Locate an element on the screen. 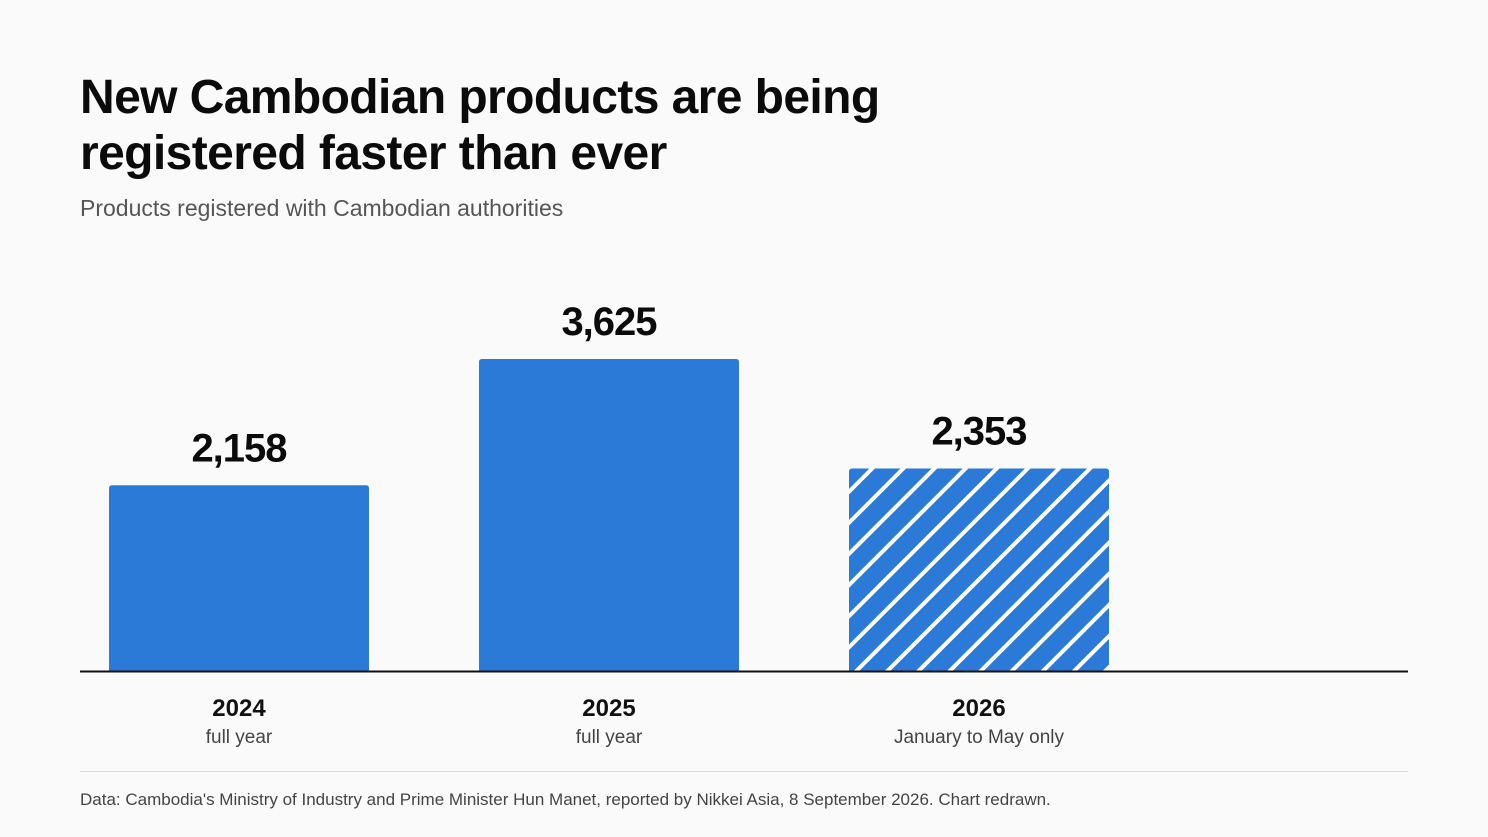  bar-2025 is located at coordinates (609, 515).